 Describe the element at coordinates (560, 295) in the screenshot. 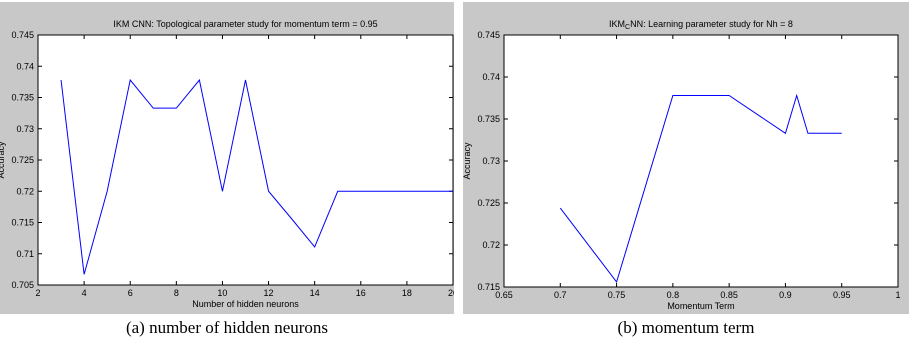

I see `x-tick-label: 0.7` at that location.